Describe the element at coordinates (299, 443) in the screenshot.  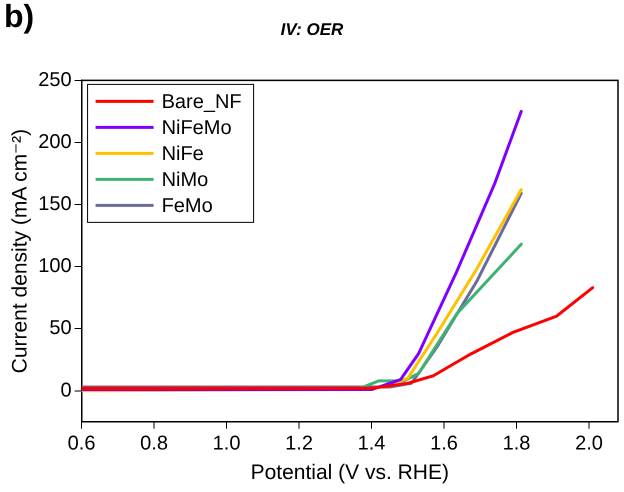
I see `x-tick-label: 1.2` at that location.